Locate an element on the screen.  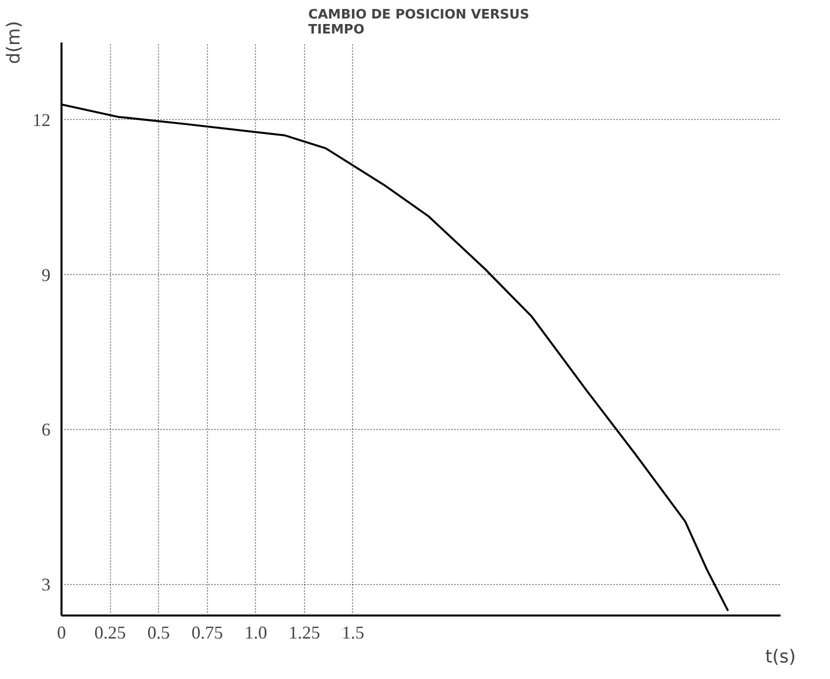
y-tick-label: 6 is located at coordinates (46, 430).